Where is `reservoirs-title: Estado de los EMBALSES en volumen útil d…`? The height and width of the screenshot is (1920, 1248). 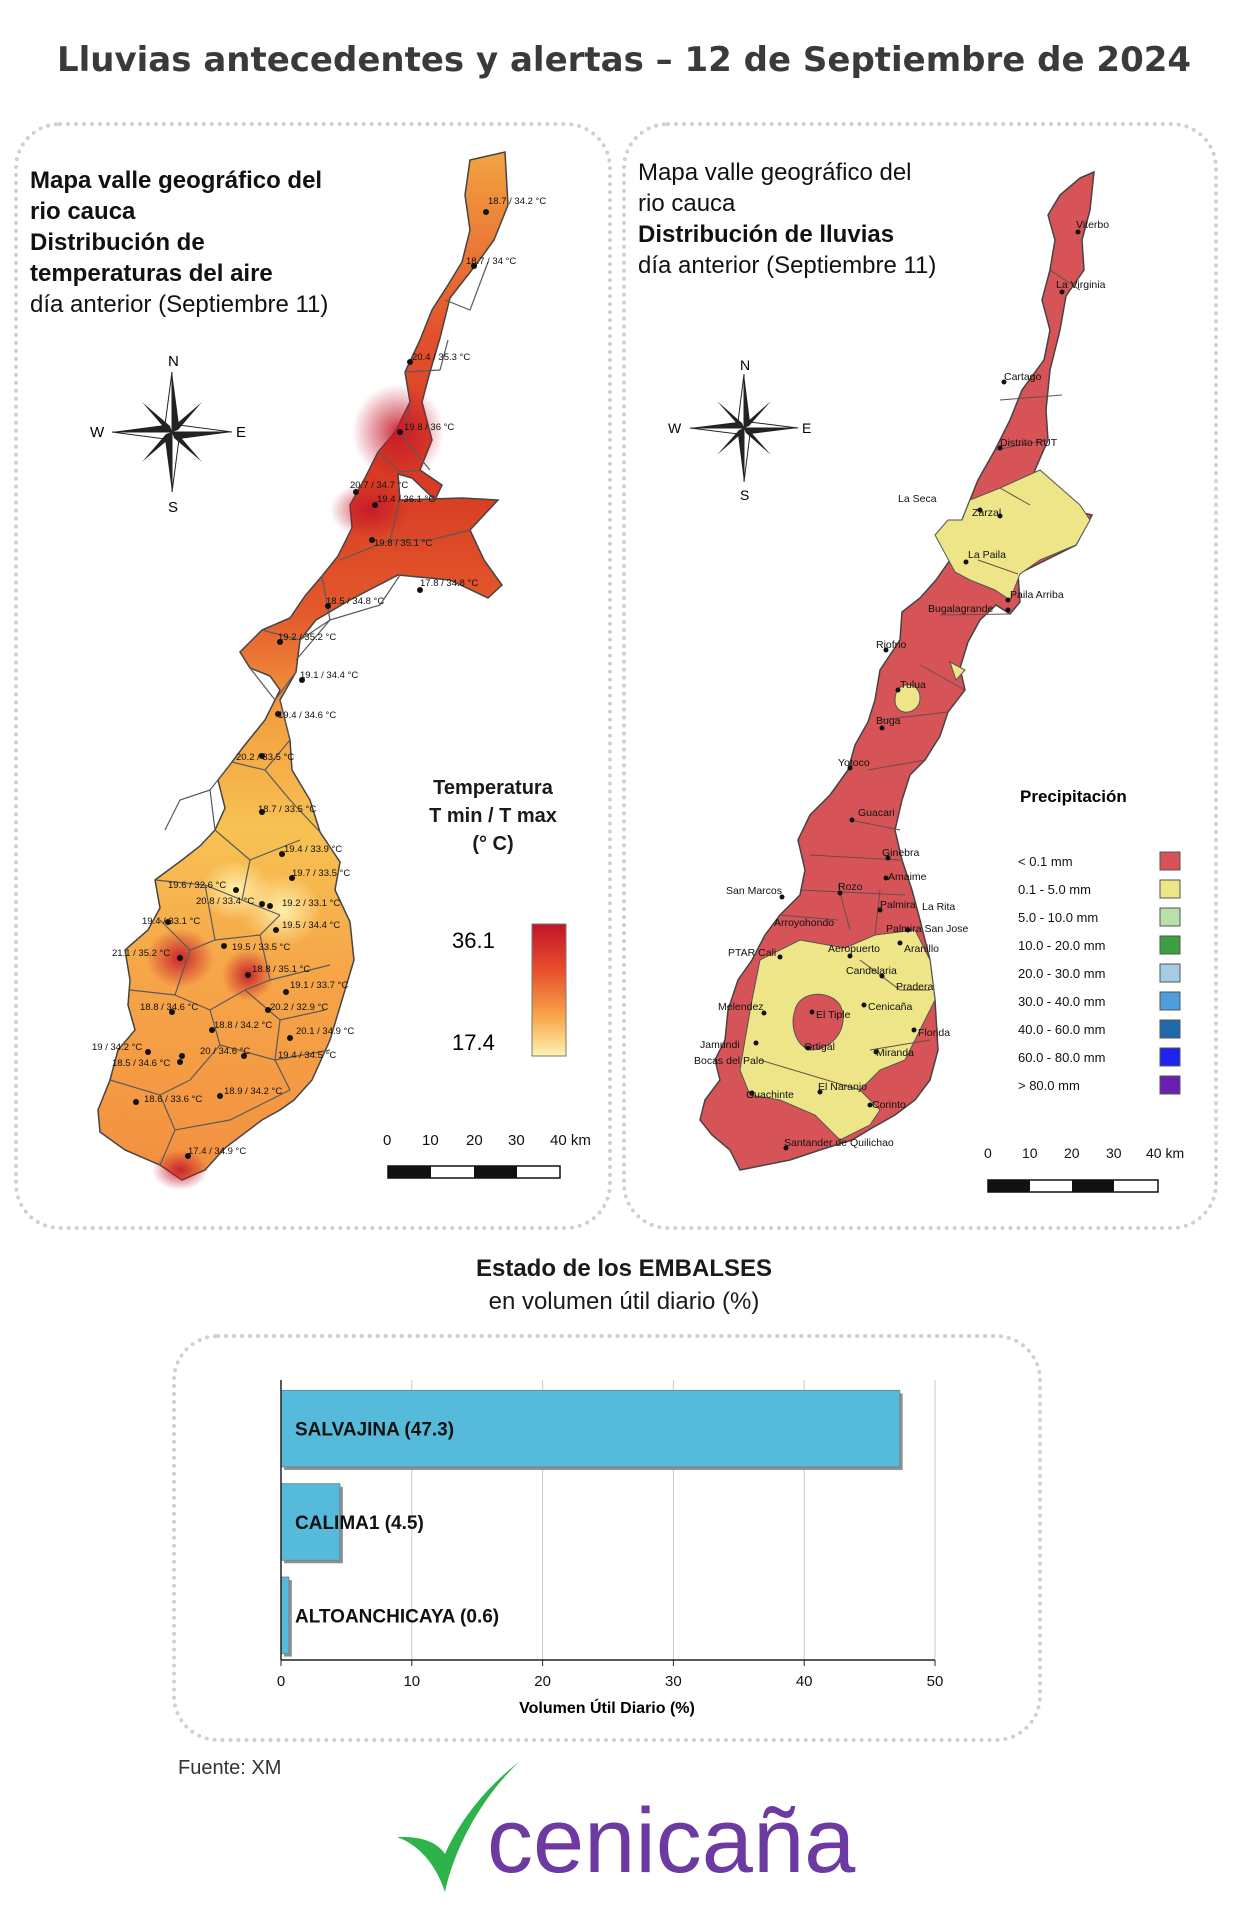
reservoirs-title: Estado de los EMBALSES en volumen útil d… is located at coordinates (624, 1285).